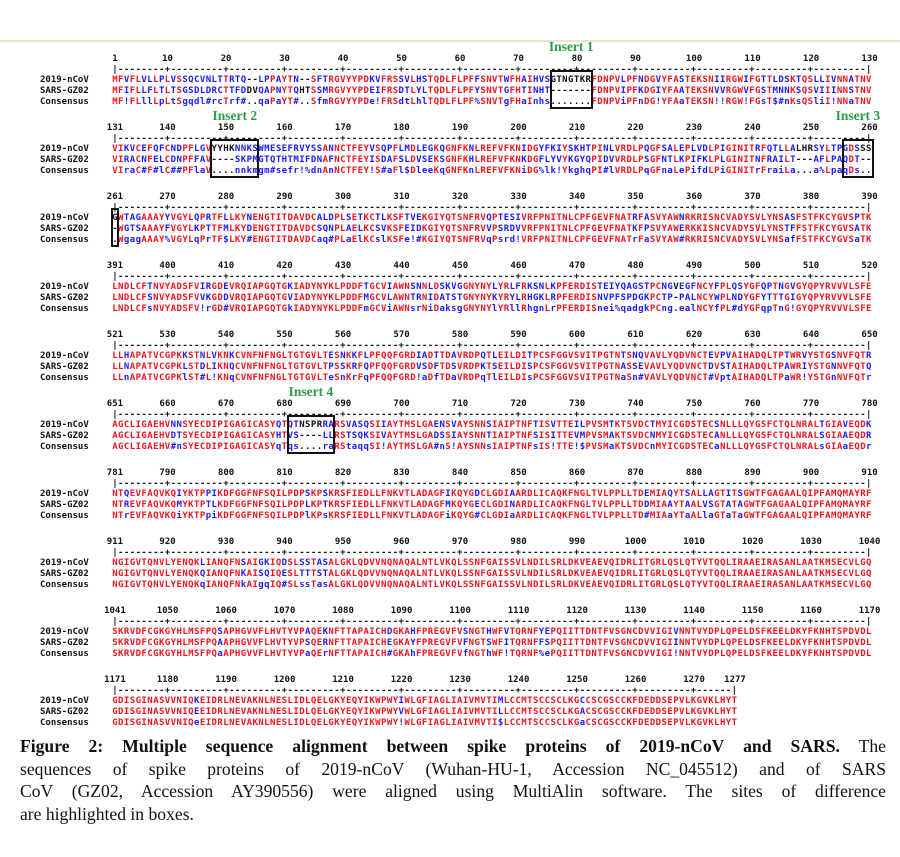  Describe the element at coordinates (436, 505) in the screenshot. I see `residue: G` at that location.